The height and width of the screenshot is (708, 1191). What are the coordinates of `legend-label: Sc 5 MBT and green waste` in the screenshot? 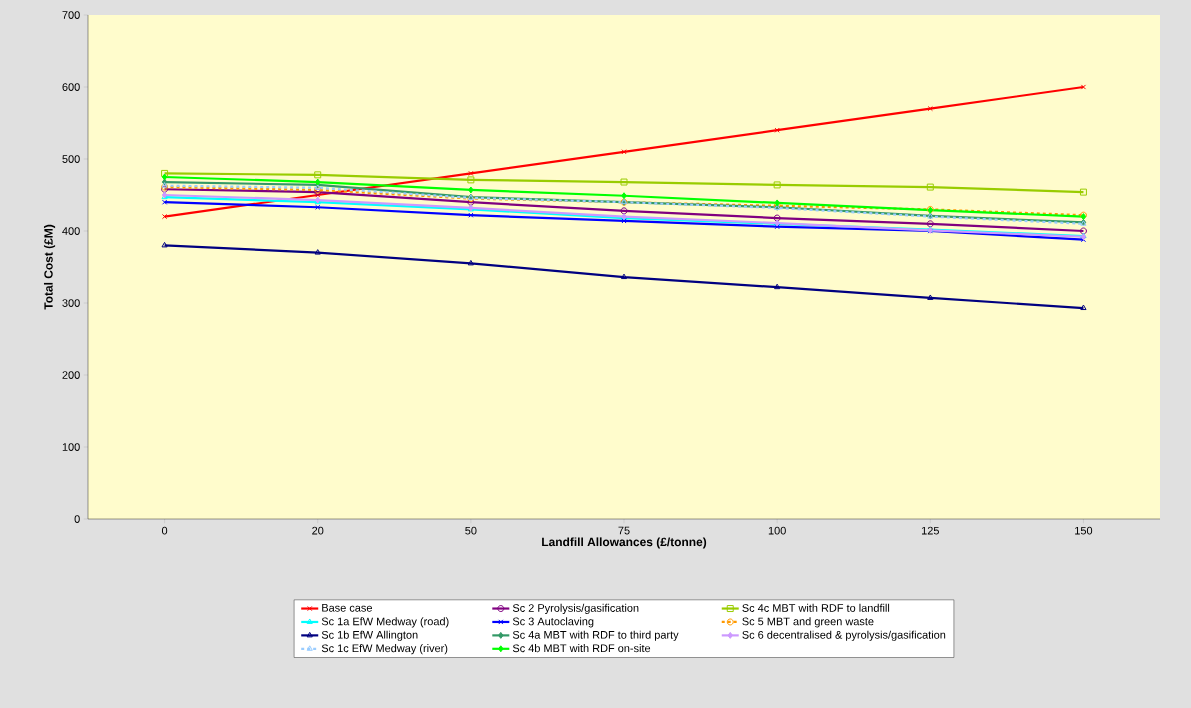 It's located at (808, 622).